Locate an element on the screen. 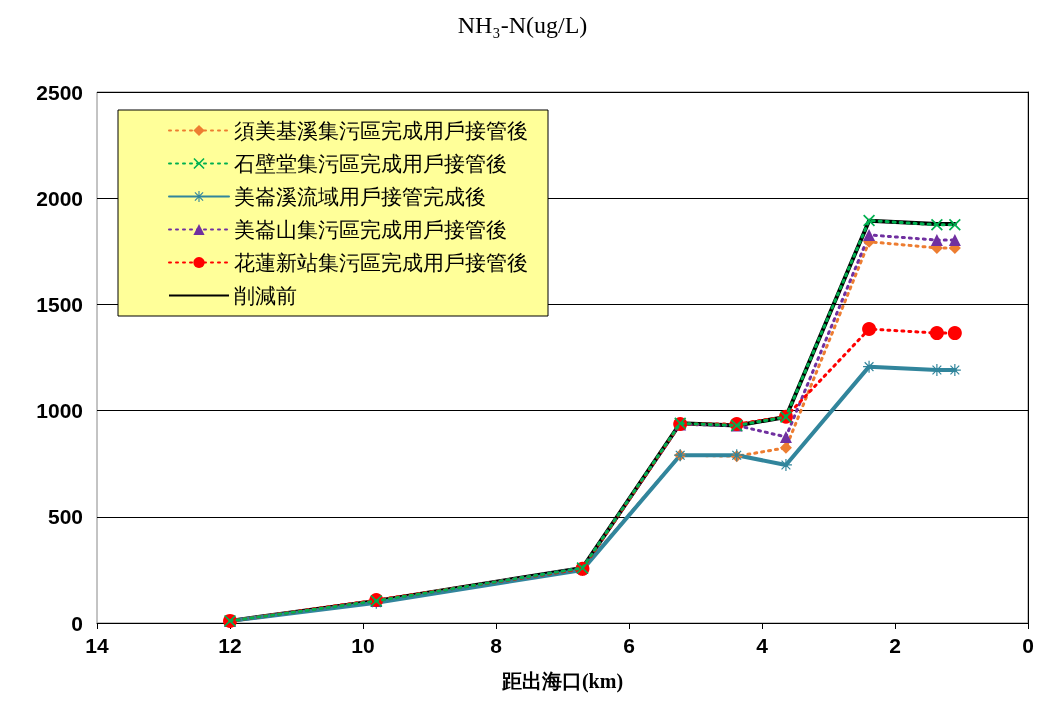  legend-label: 須美基溪集污區完成用戶接管後 is located at coordinates (381, 130).